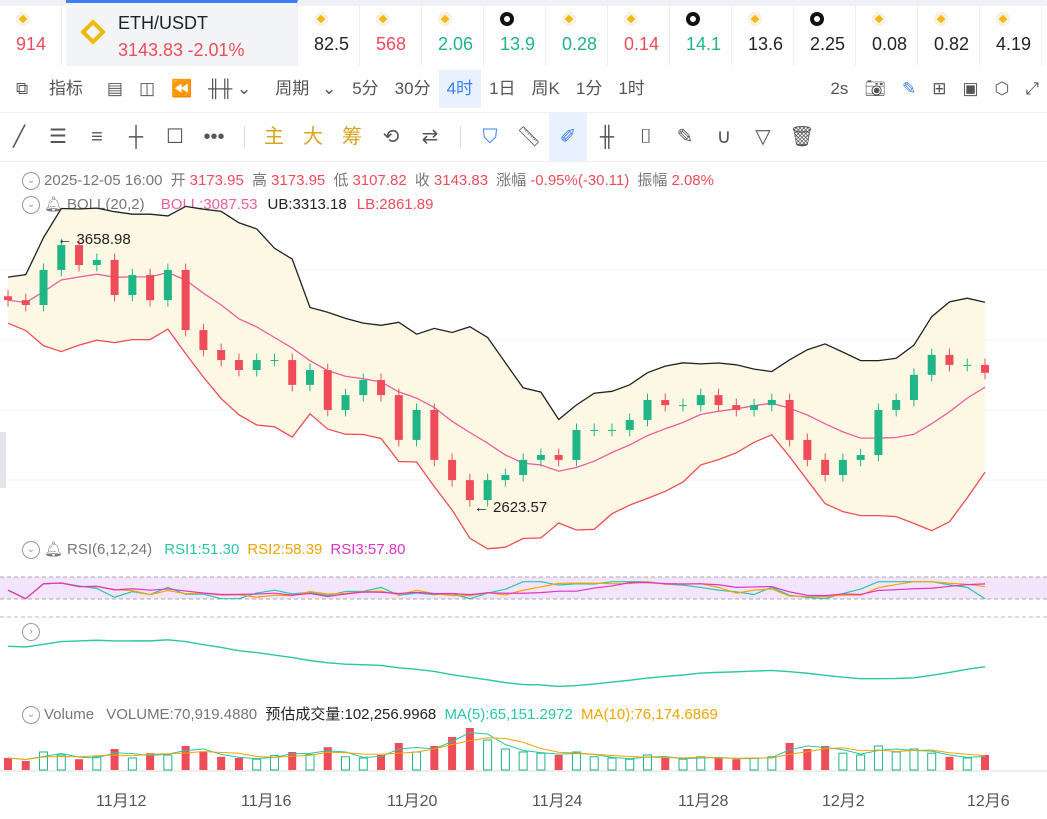  Describe the element at coordinates (329, 36) in the screenshot. I see `ticker-item: 82.5` at that location.